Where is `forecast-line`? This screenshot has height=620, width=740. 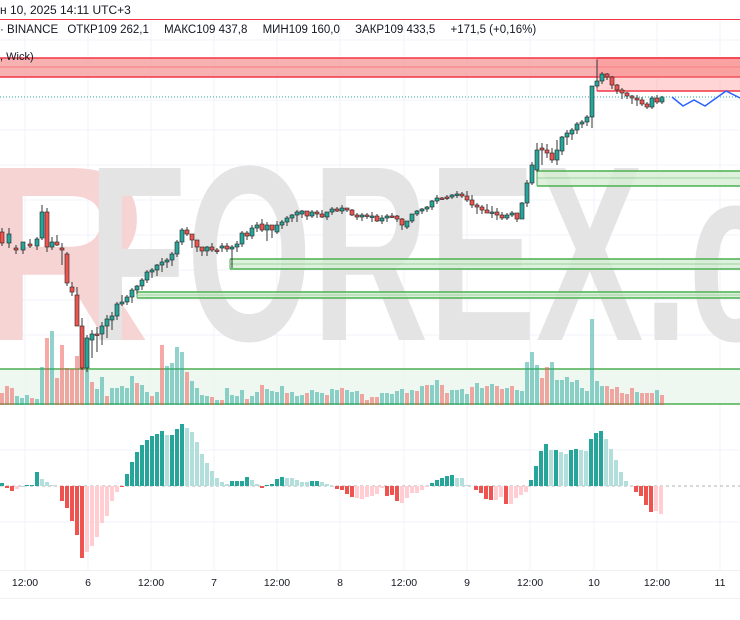
forecast-line is located at coordinates (705, 98).